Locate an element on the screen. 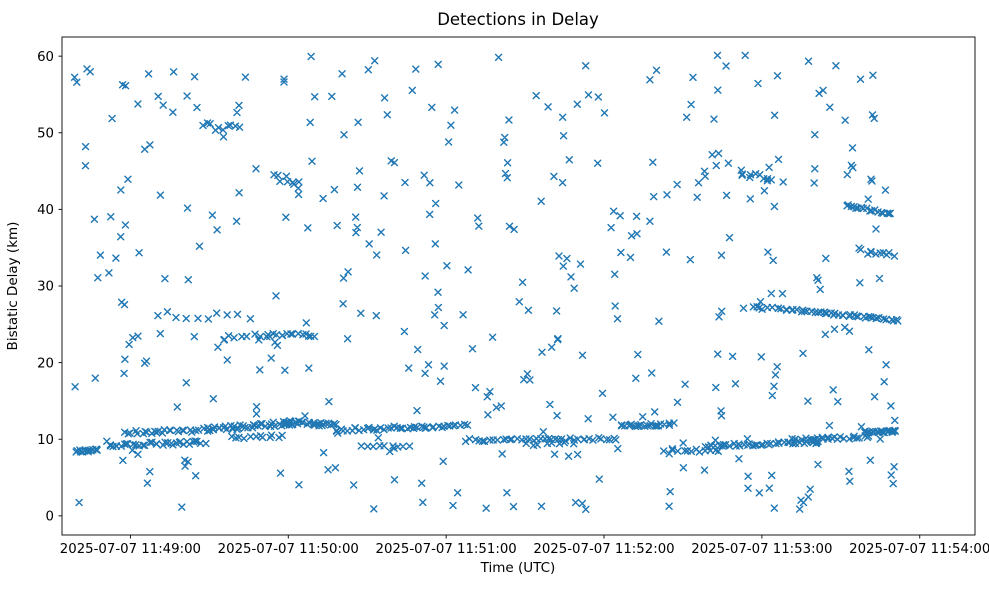 This screenshot has width=989, height=590. y-tick-label: 60 is located at coordinates (45, 57).